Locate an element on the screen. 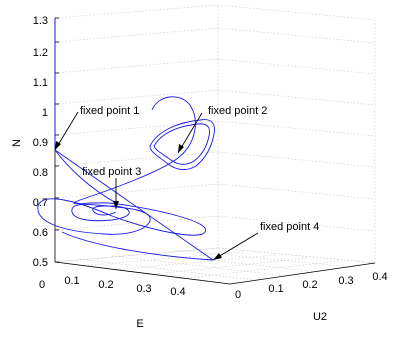 This screenshot has height=341, width=401. trajectory-to-fp3 is located at coordinates (86, 177).